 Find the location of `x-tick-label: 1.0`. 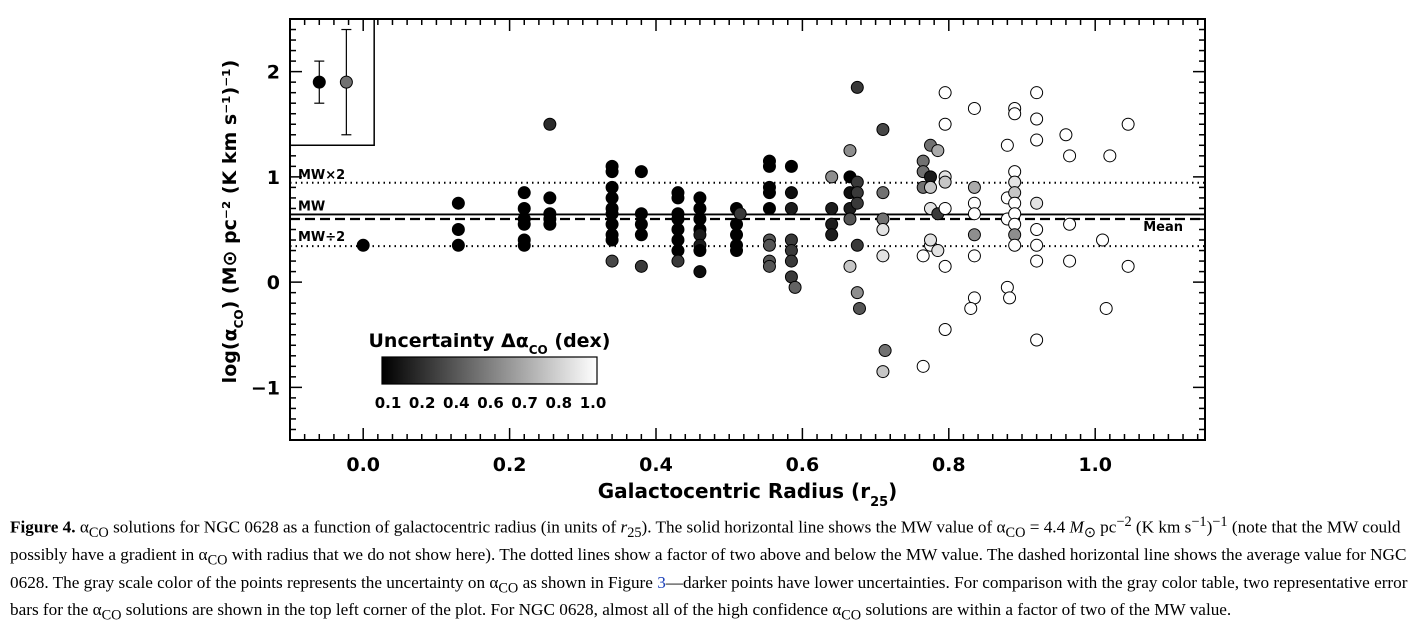

x-tick-label: 1.0 is located at coordinates (1095, 465).